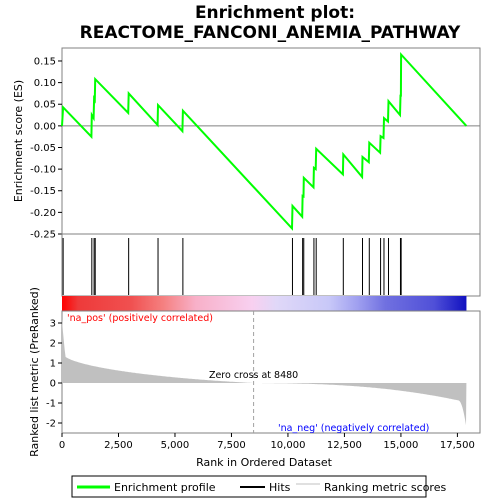 This screenshot has width=500, height=500. I want to click on x-tick-label: 15,000, so click(400, 445).